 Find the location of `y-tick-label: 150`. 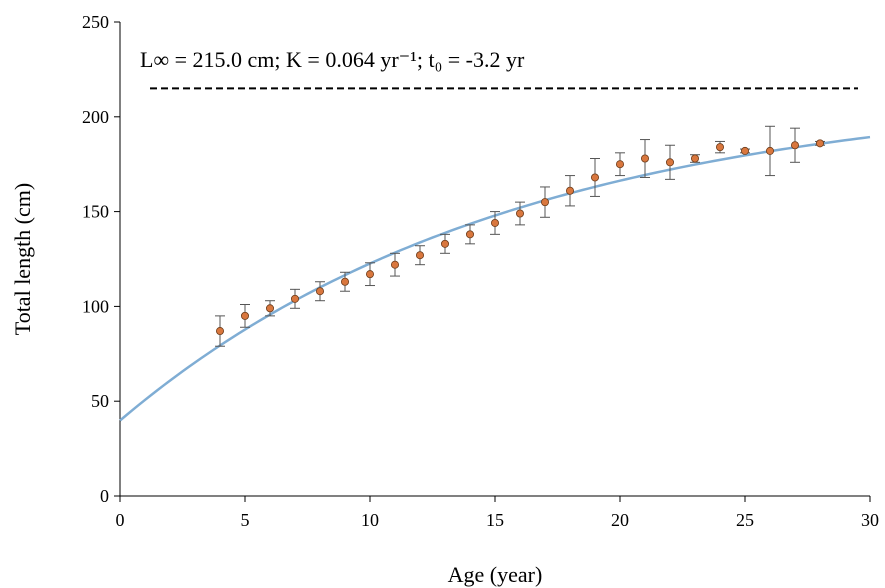

y-tick-label: 150 is located at coordinates (95, 212).